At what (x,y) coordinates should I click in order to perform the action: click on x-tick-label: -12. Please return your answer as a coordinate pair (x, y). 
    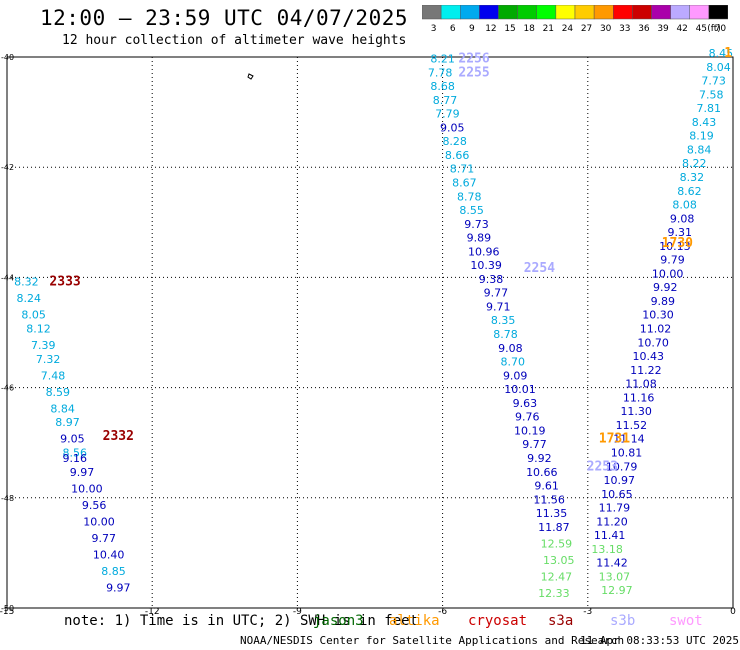
    Looking at the image, I should click on (152, 612).